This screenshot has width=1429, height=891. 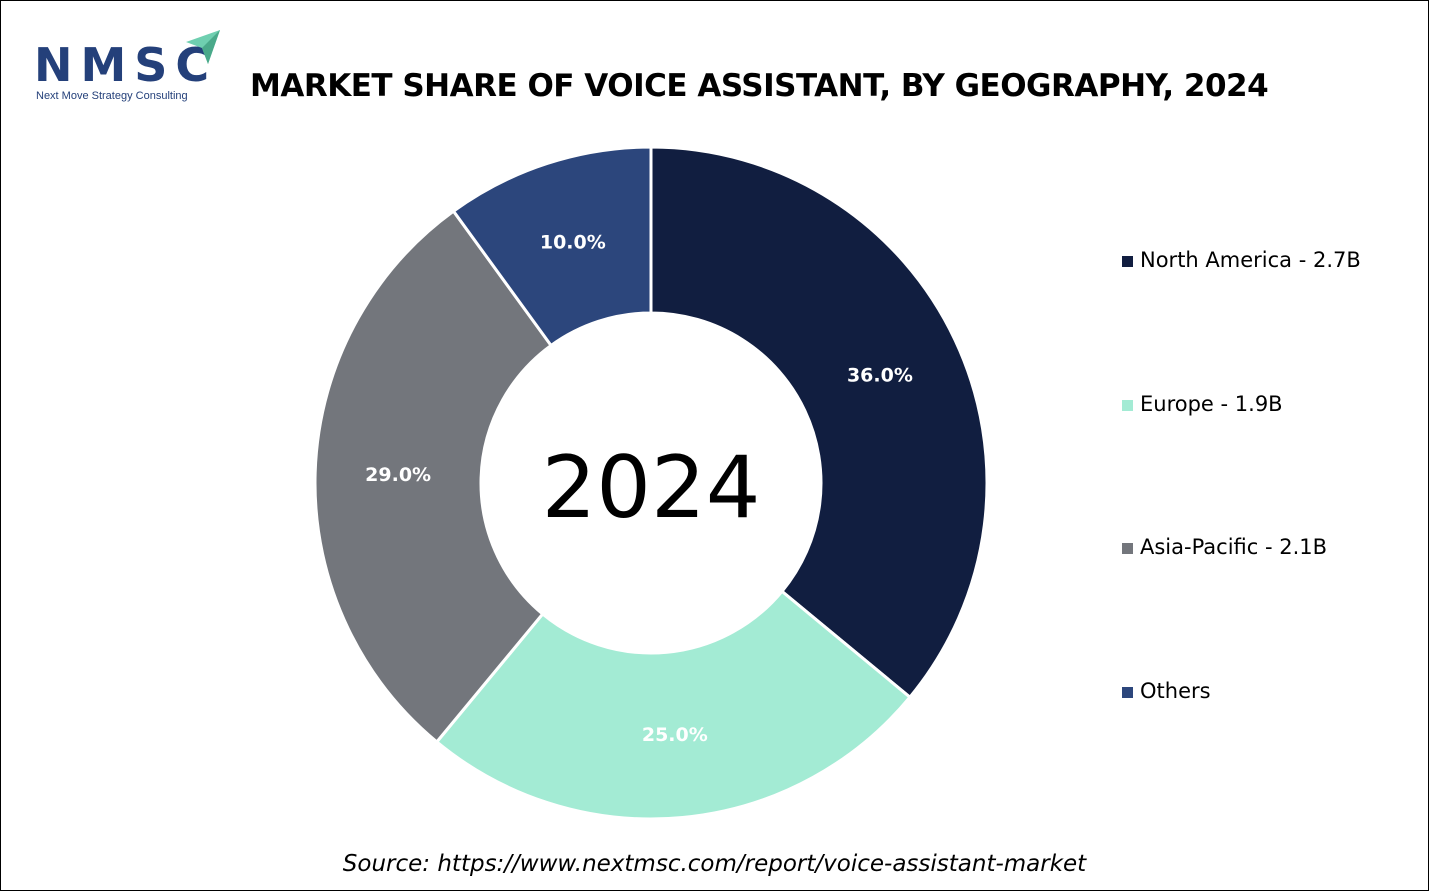 What do you see at coordinates (398, 475) in the screenshot?
I see `donut-data-label-2: 29.0%` at bounding box center [398, 475].